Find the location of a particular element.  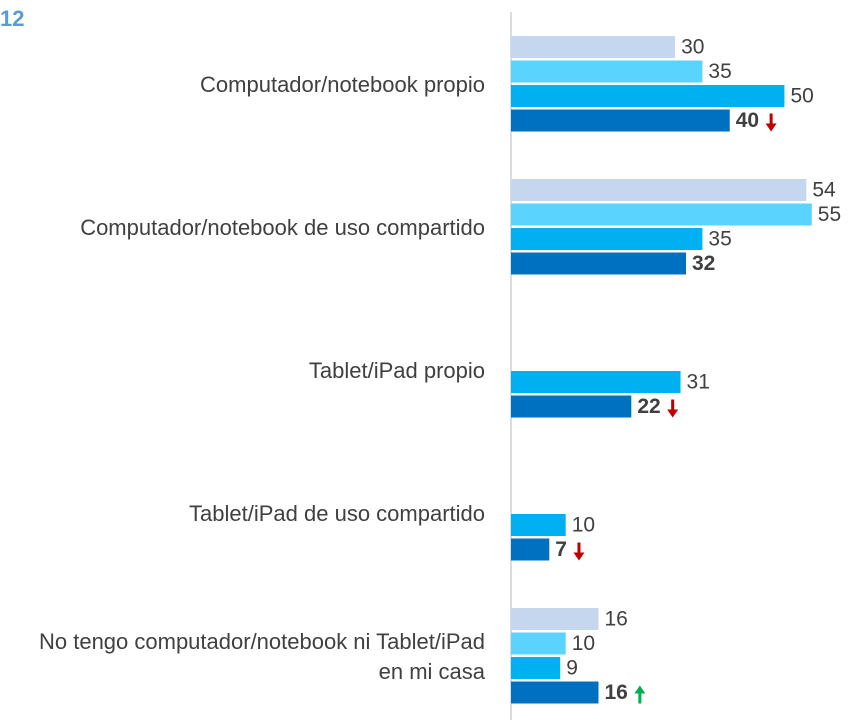

category-label: Computador/notebook de uso compartido is located at coordinates (282, 227).